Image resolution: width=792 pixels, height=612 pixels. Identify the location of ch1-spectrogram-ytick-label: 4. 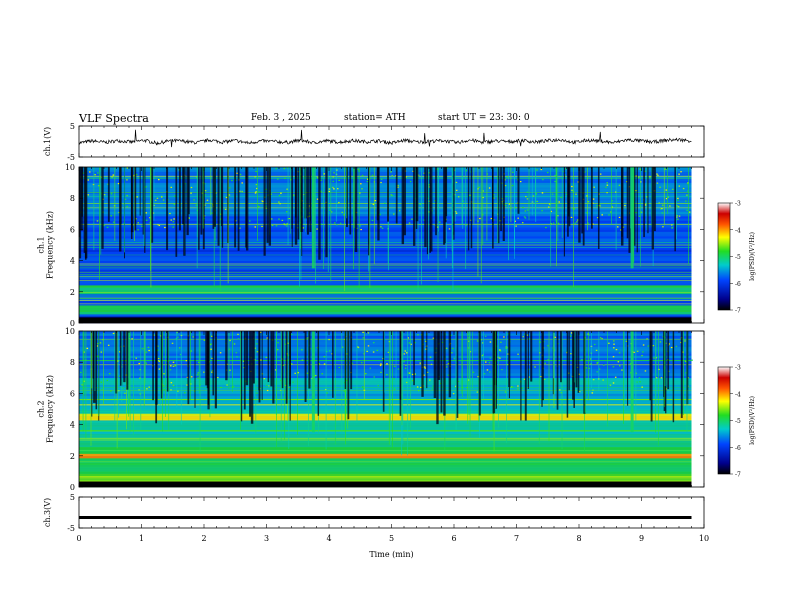
(72, 261).